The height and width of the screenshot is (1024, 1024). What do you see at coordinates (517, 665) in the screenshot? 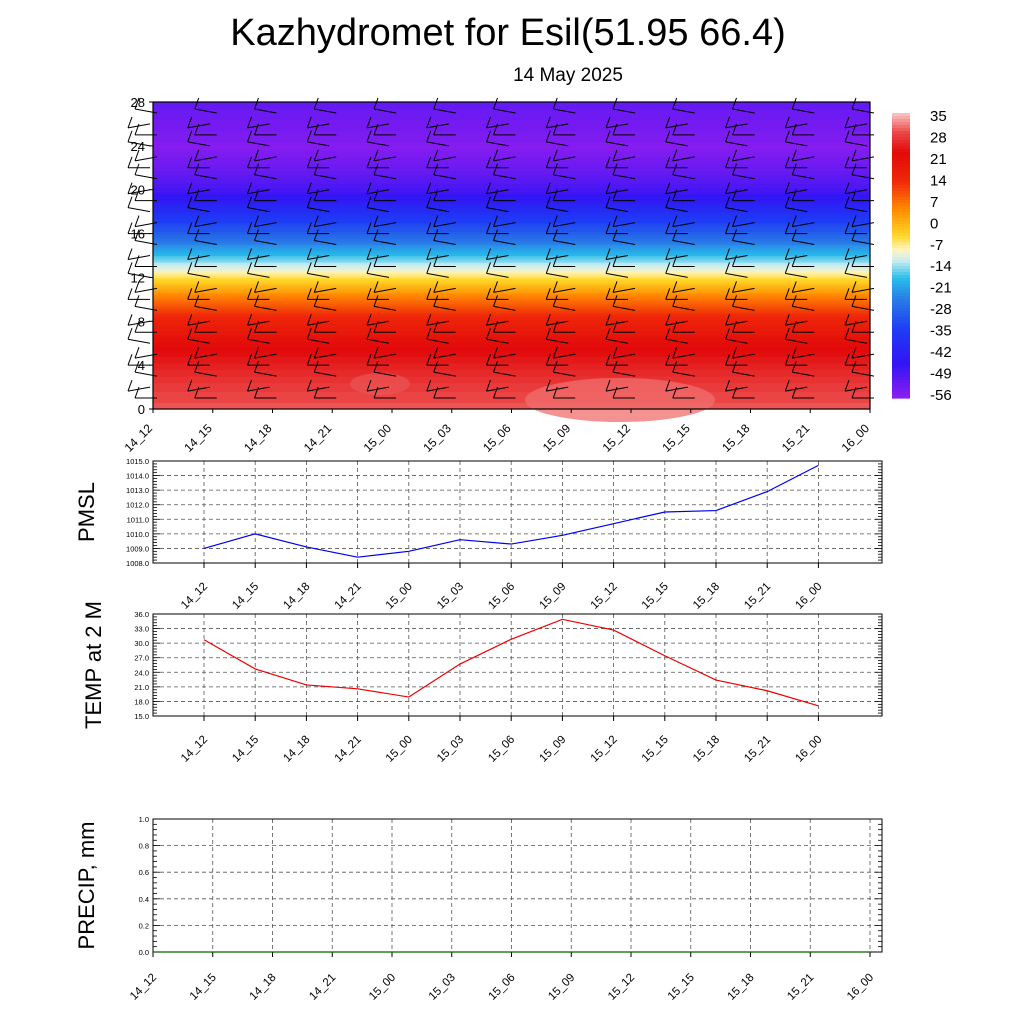
I see `grid` at bounding box center [517, 665].